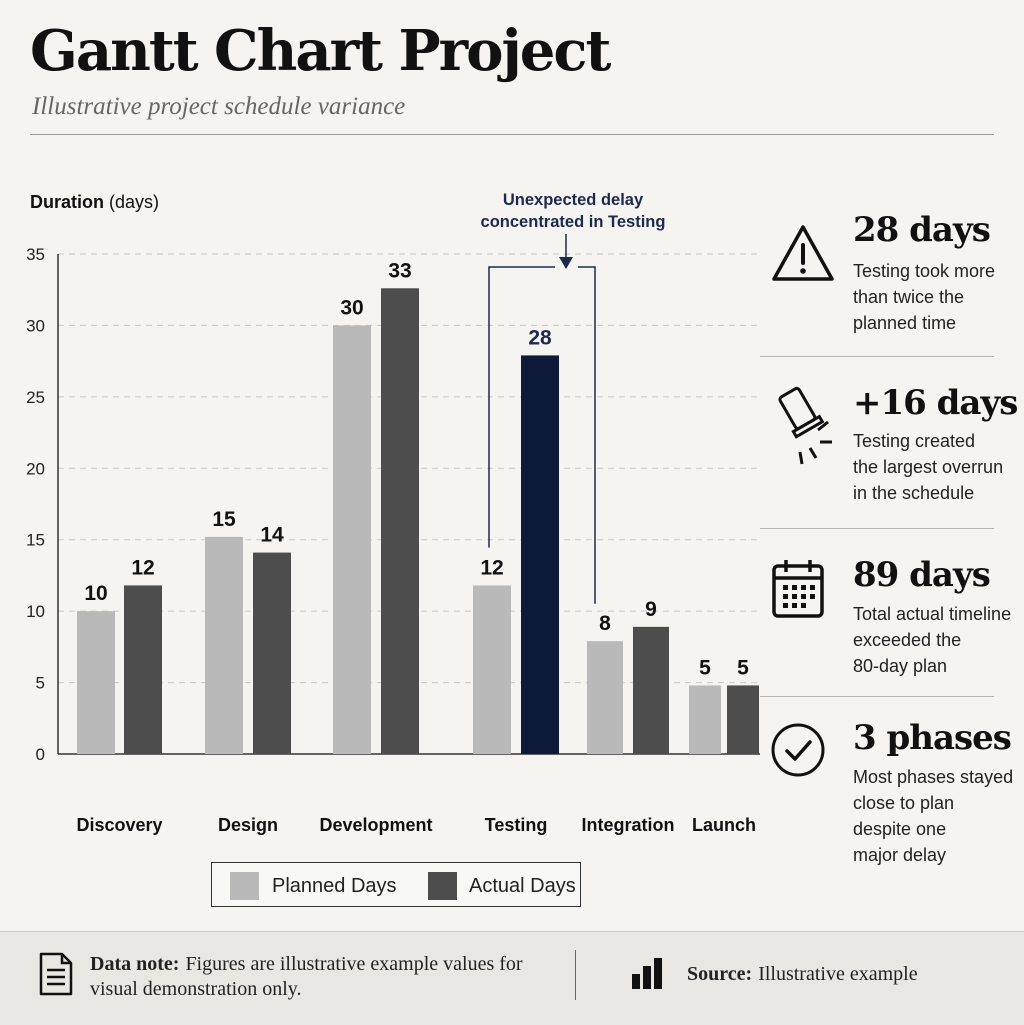 This screenshot has height=1025, width=1024. I want to click on stat-desc-line: Testing took more, so click(924, 271).